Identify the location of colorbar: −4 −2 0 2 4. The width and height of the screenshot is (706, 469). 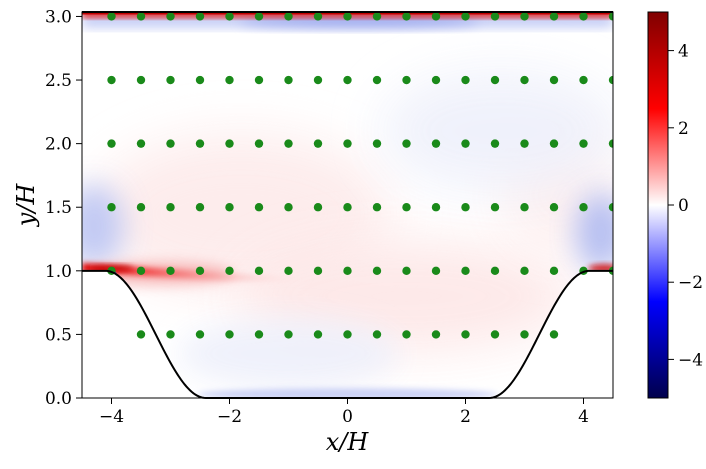
(675, 205).